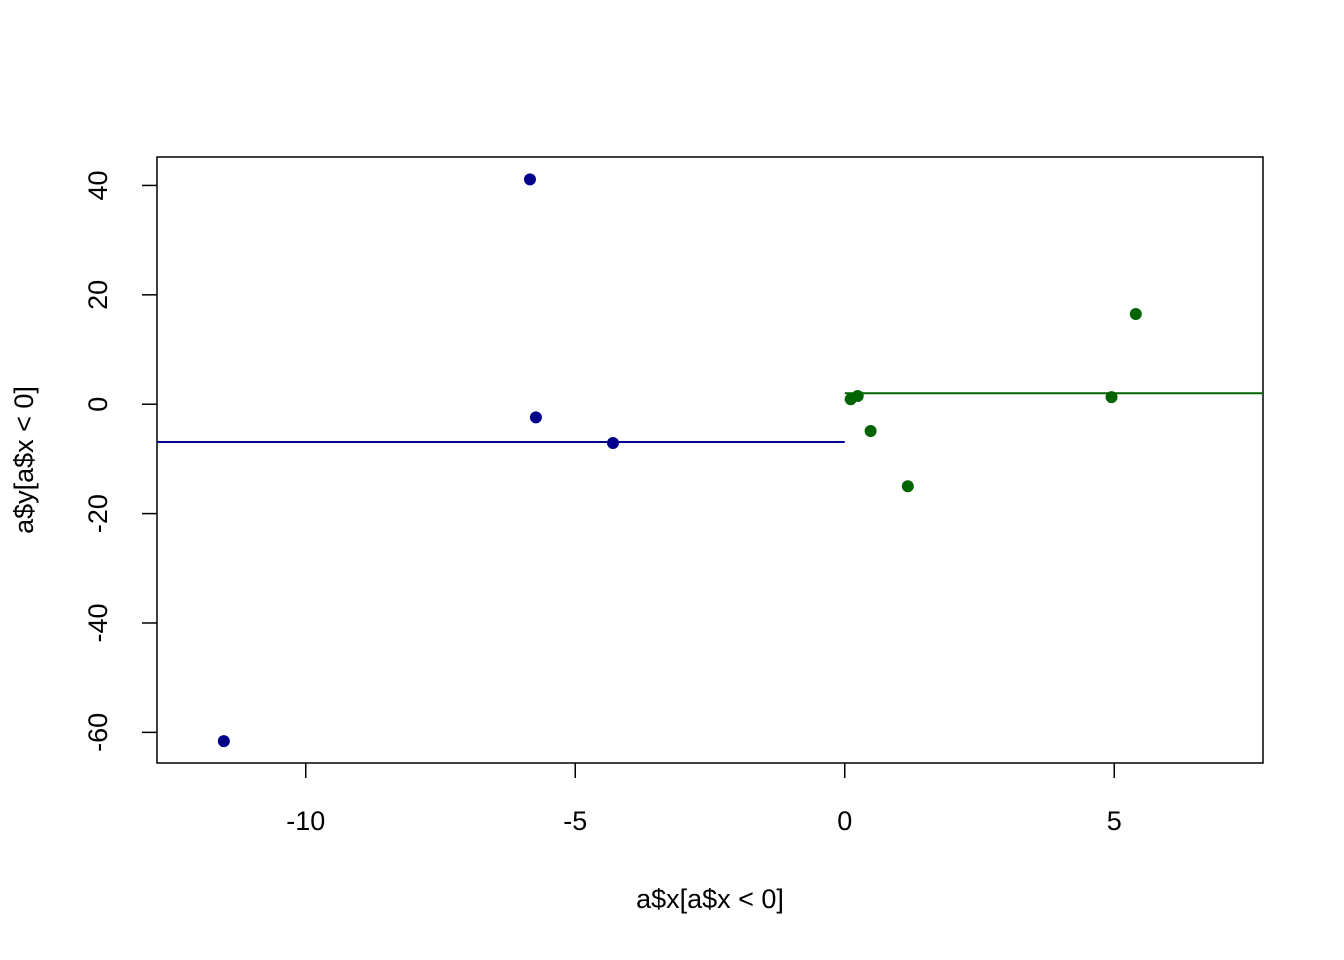 This screenshot has width=1344, height=960. Describe the element at coordinates (305, 821) in the screenshot. I see `x-tick-label: -10` at that location.